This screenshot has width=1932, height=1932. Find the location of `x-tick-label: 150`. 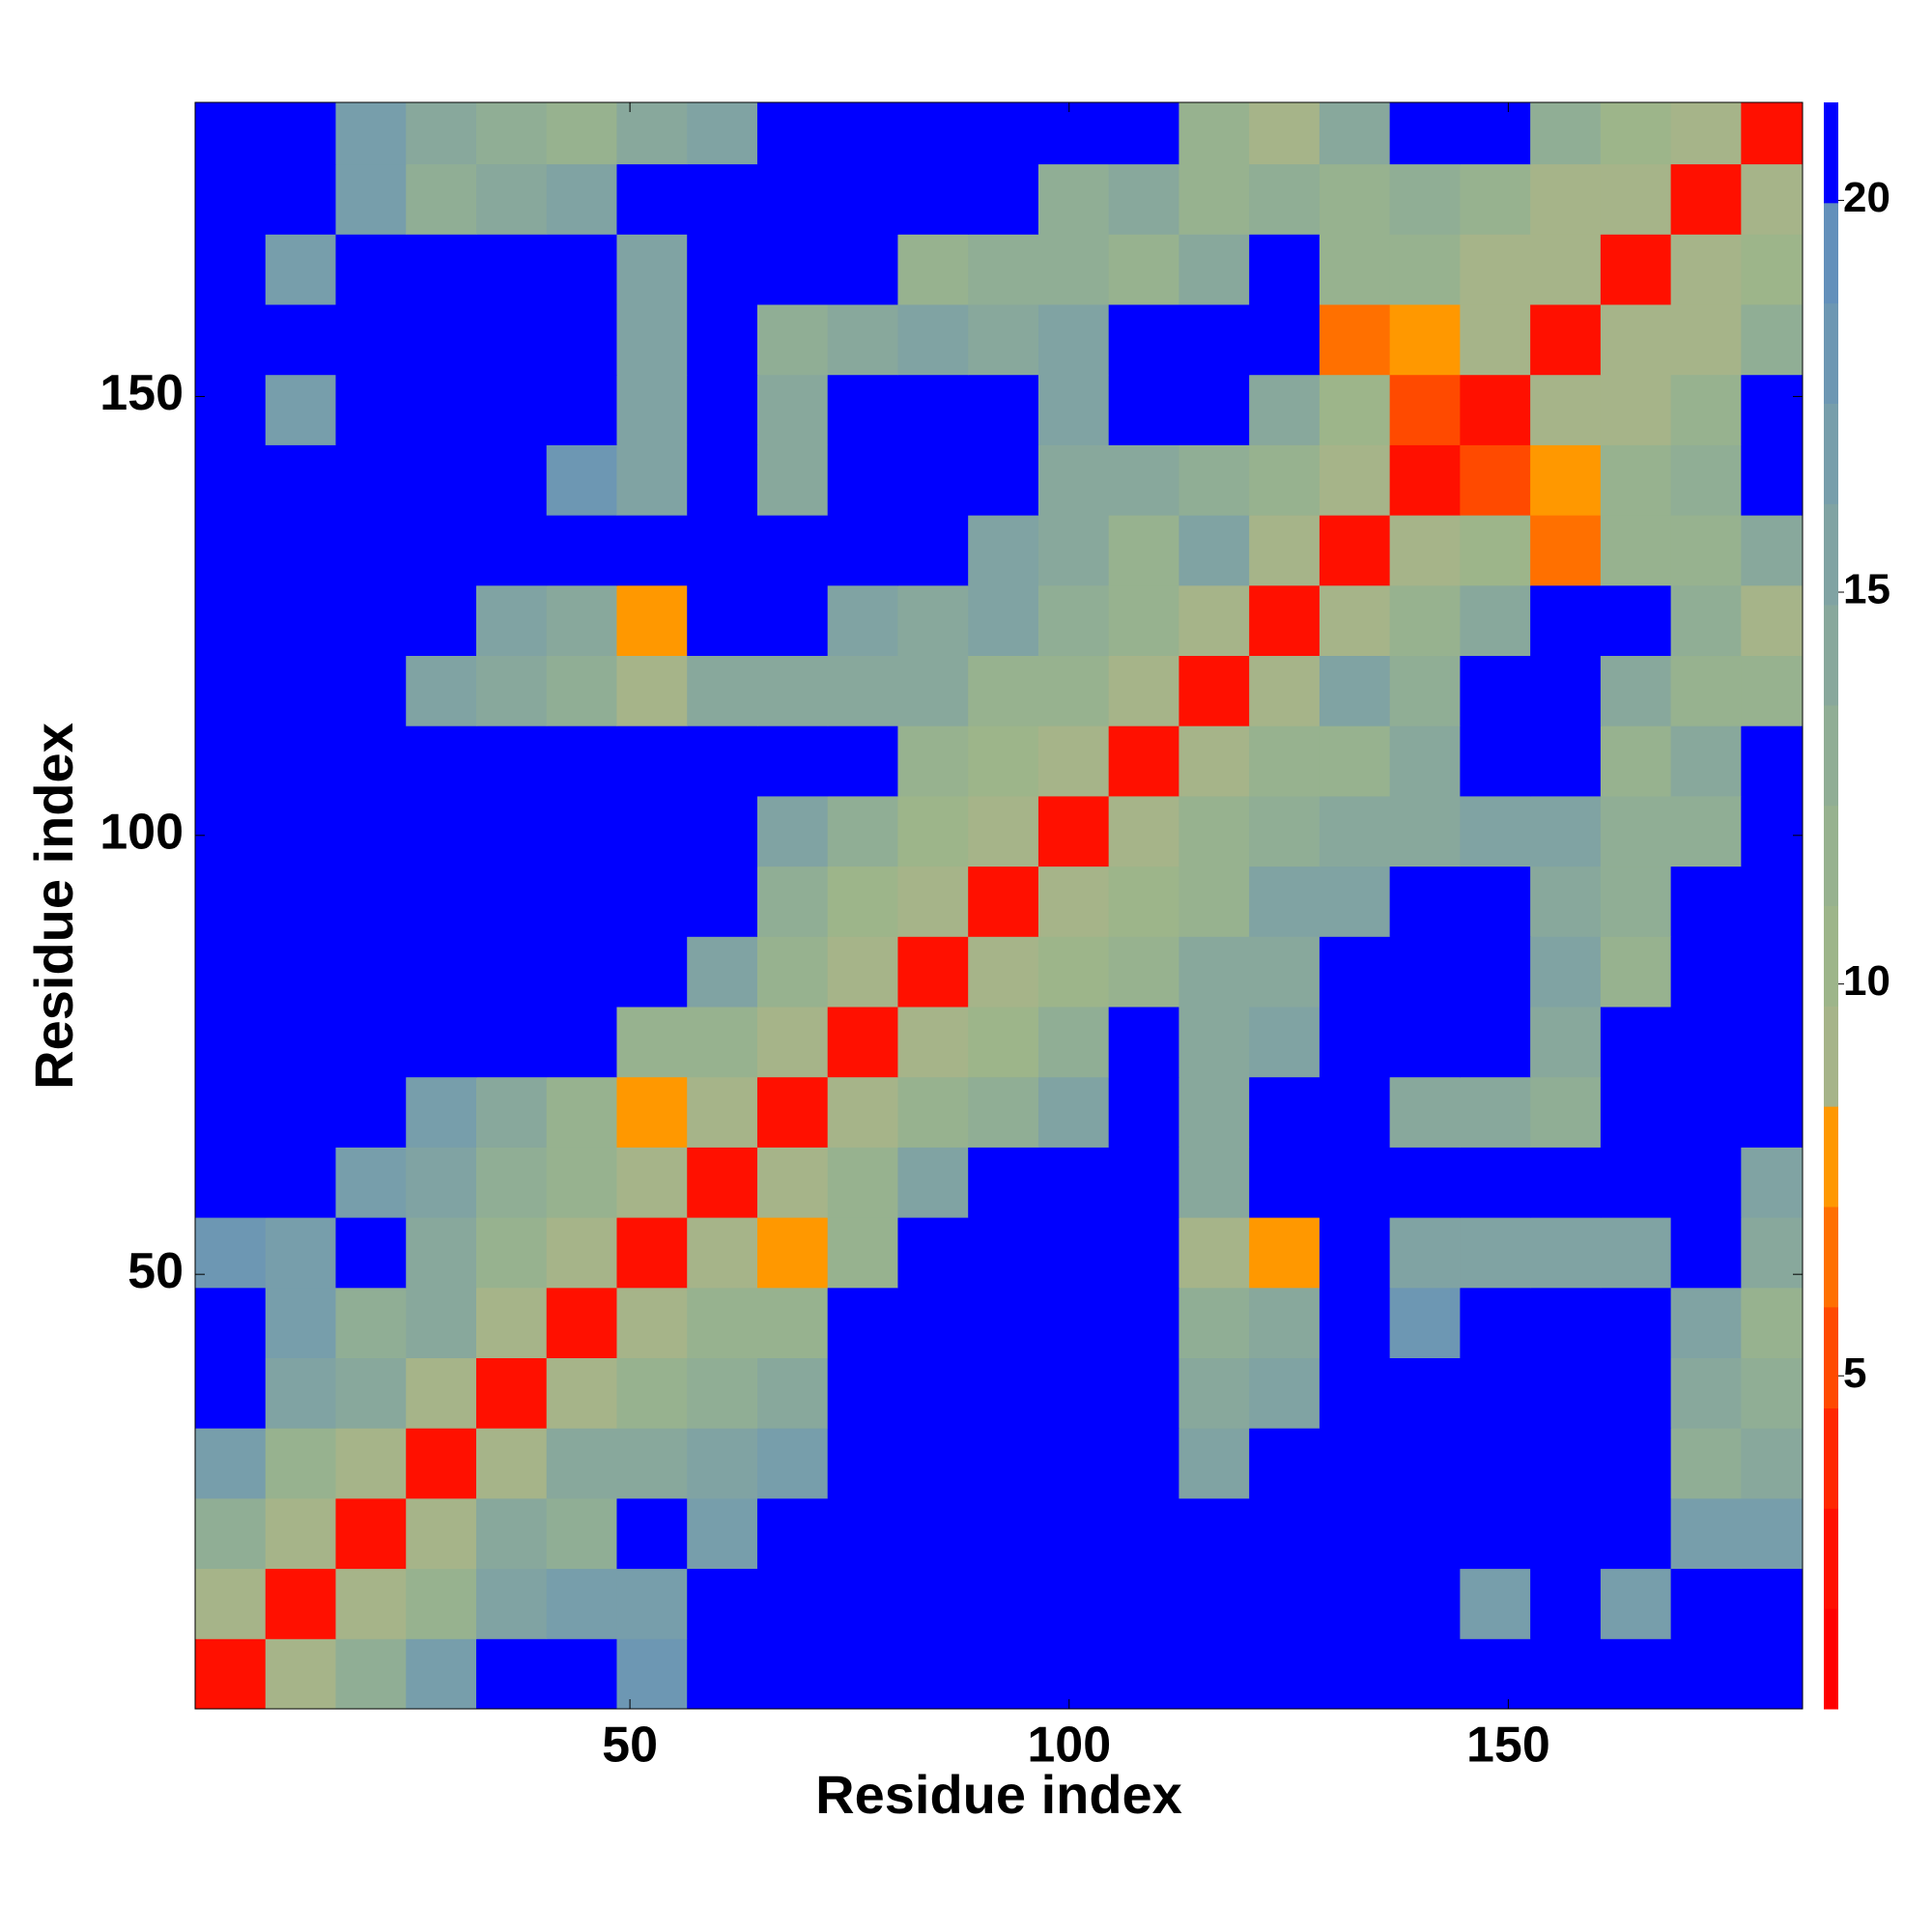

x-tick-label: 150 is located at coordinates (1508, 1746).